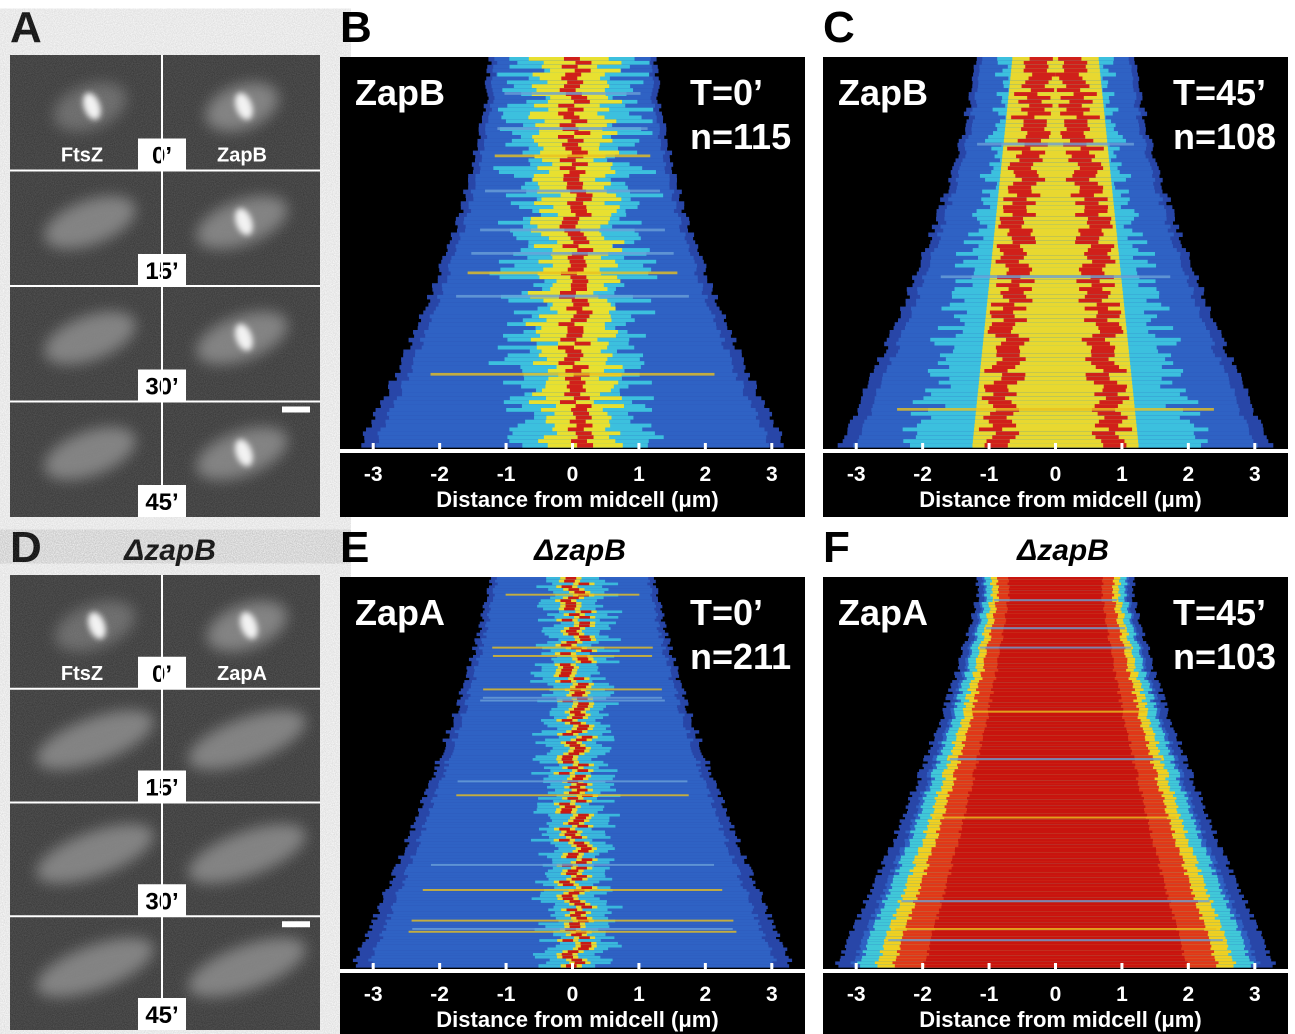  What do you see at coordinates (883, 92) in the screenshot?
I see `protein-label: ZapB` at bounding box center [883, 92].